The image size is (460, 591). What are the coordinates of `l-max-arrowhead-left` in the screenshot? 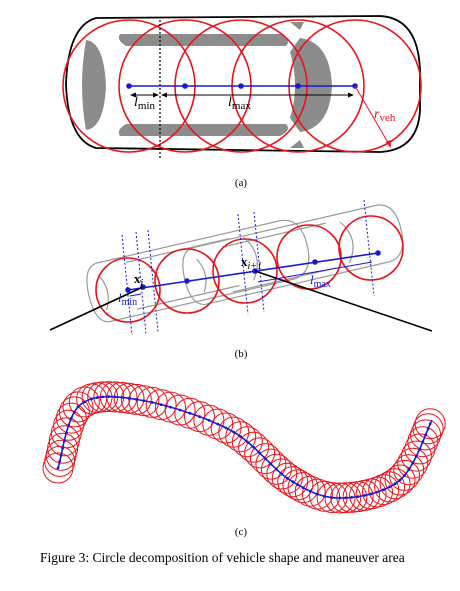 It's located at (164, 95).